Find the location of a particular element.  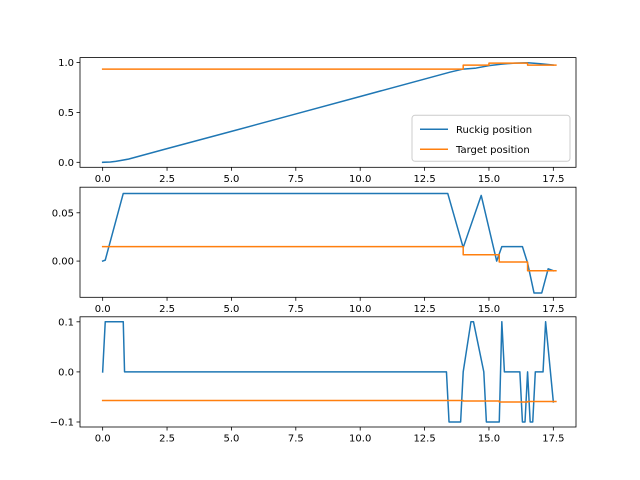

y-tick-label: 0.5 is located at coordinates (66, 113).